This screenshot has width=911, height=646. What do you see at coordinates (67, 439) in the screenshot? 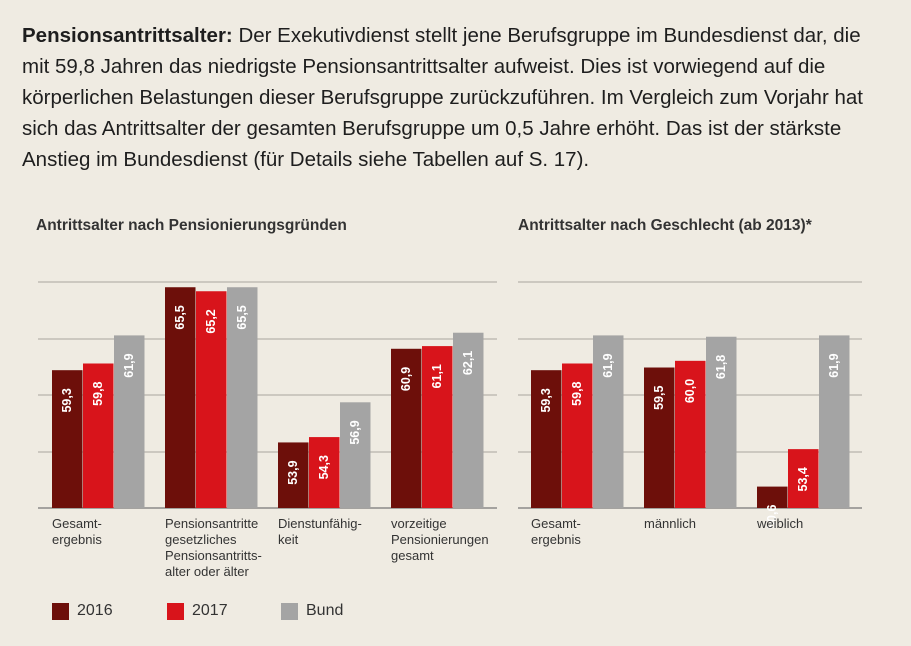
I see `bar-c1-g1-2016` at bounding box center [67, 439].